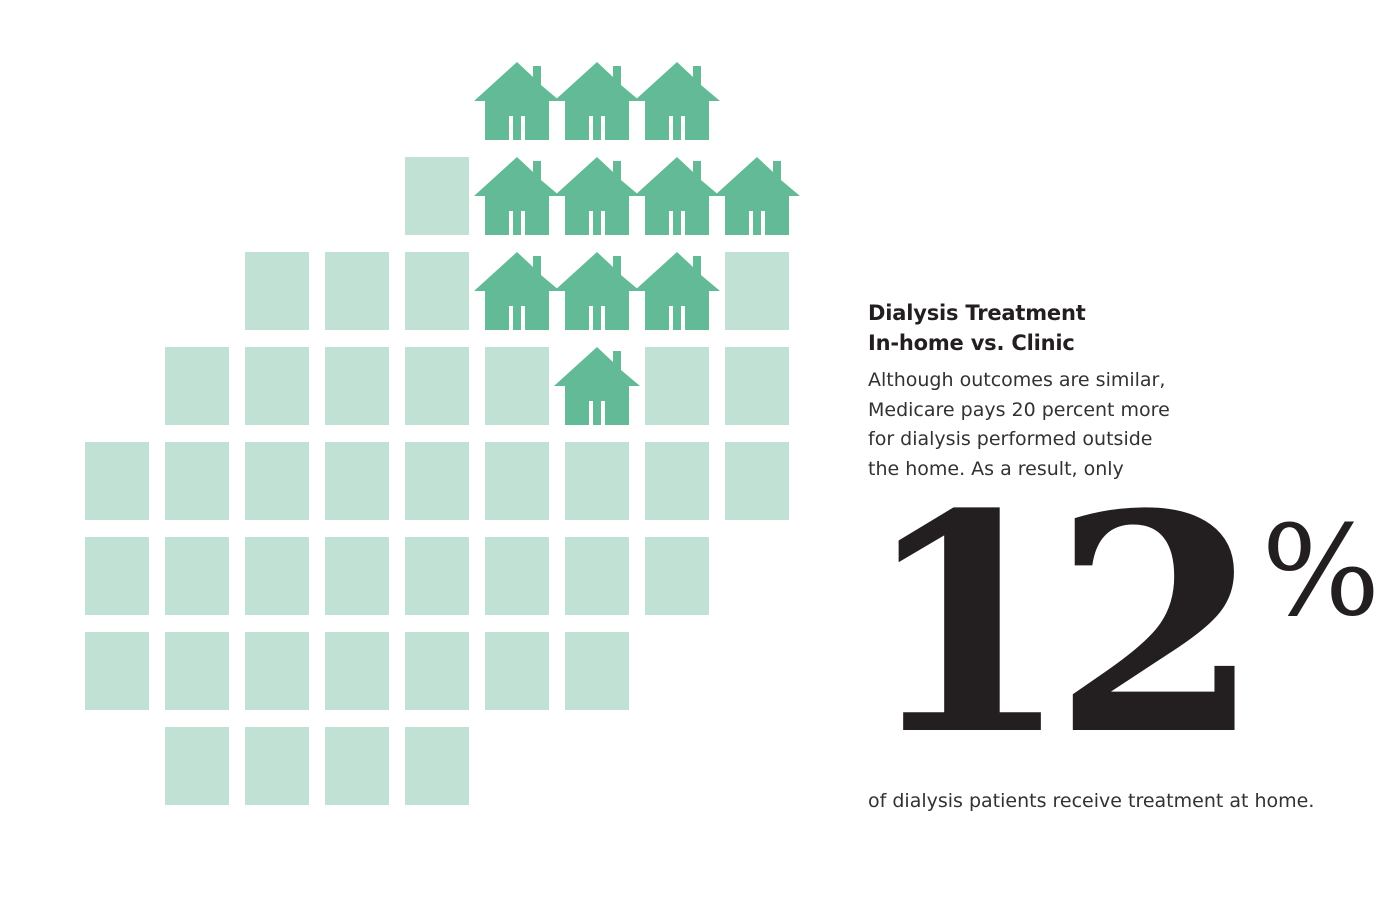 Image resolution: width=1400 pixels, height=900 pixels. What do you see at coordinates (1017, 380) in the screenshot?
I see `intro-line-1: Although outcomes are similar,` at bounding box center [1017, 380].